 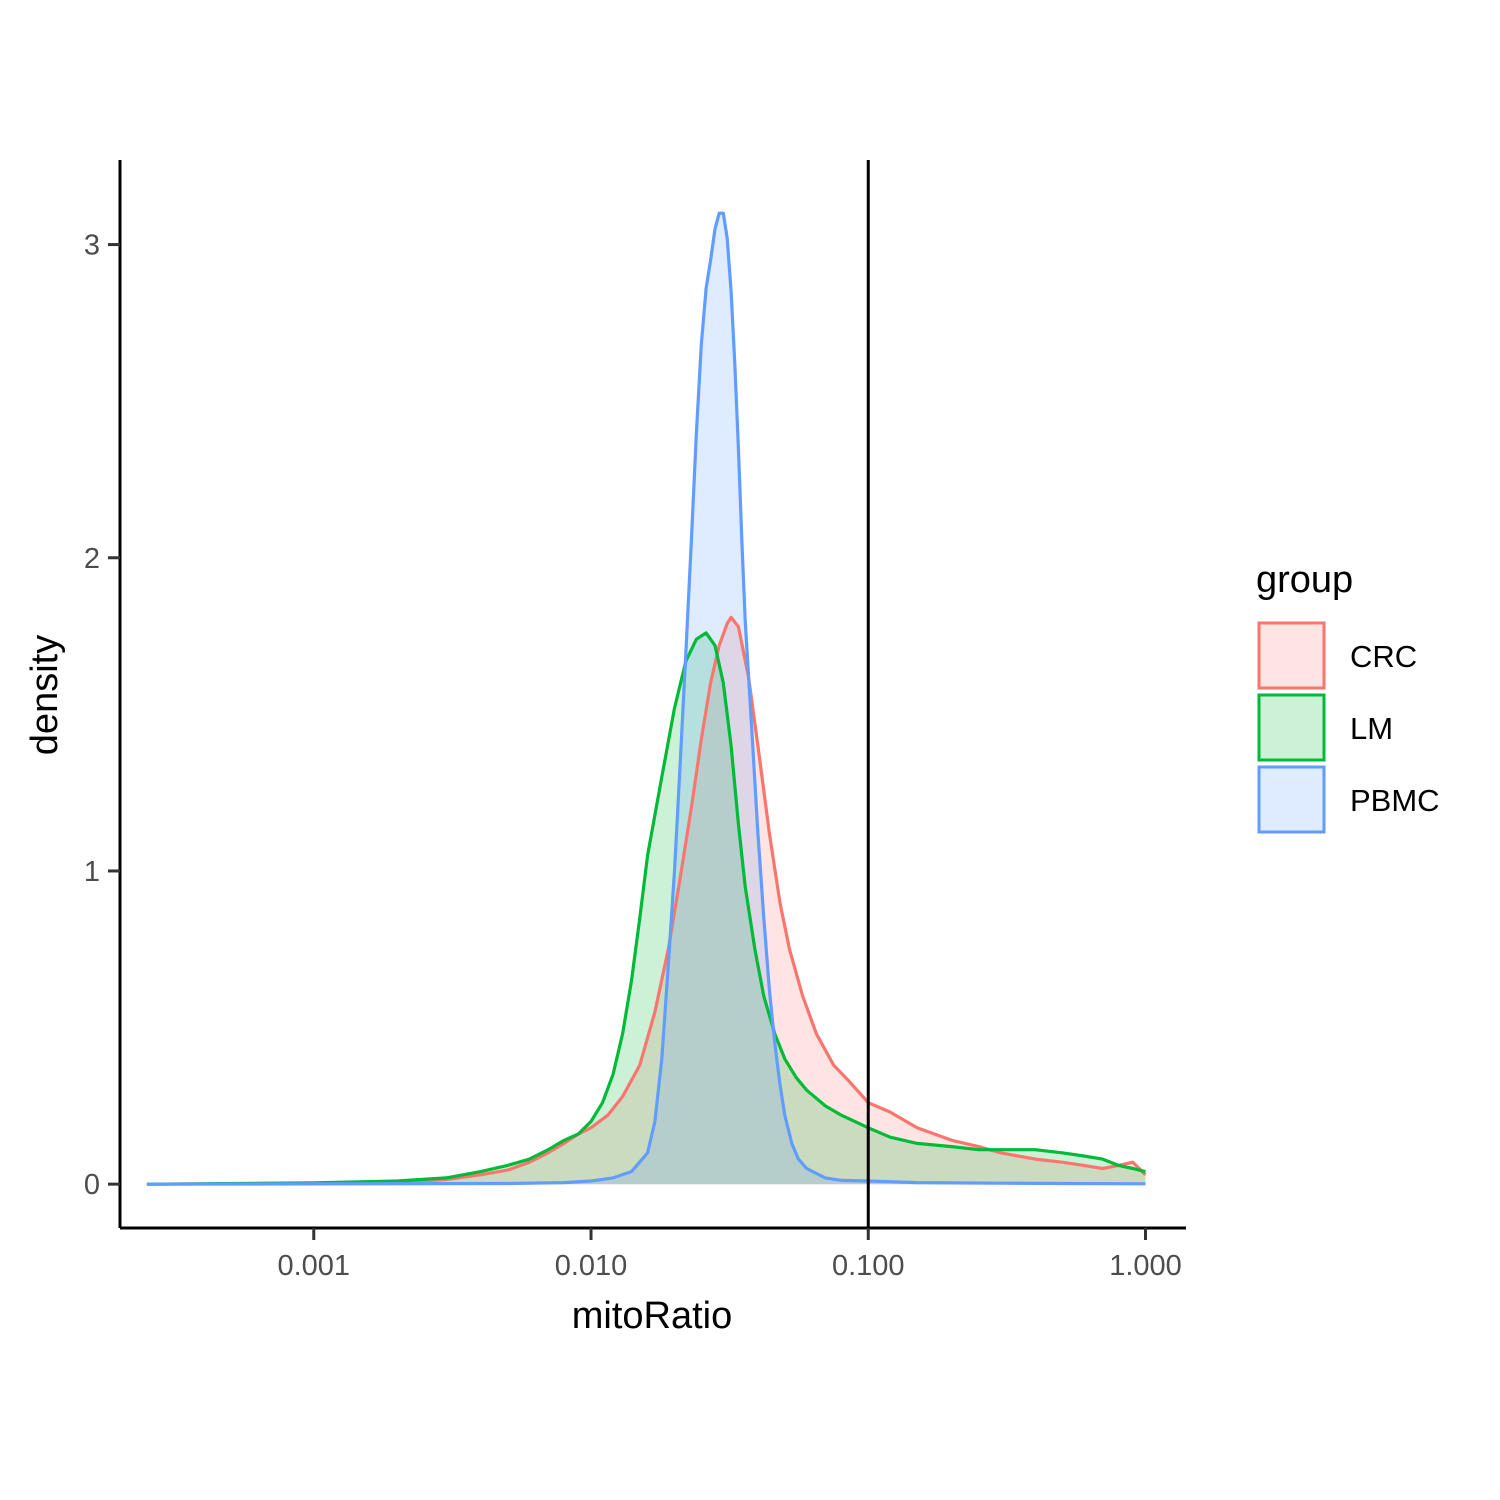 What do you see at coordinates (1291, 655) in the screenshot?
I see `legend-key-crc` at bounding box center [1291, 655].